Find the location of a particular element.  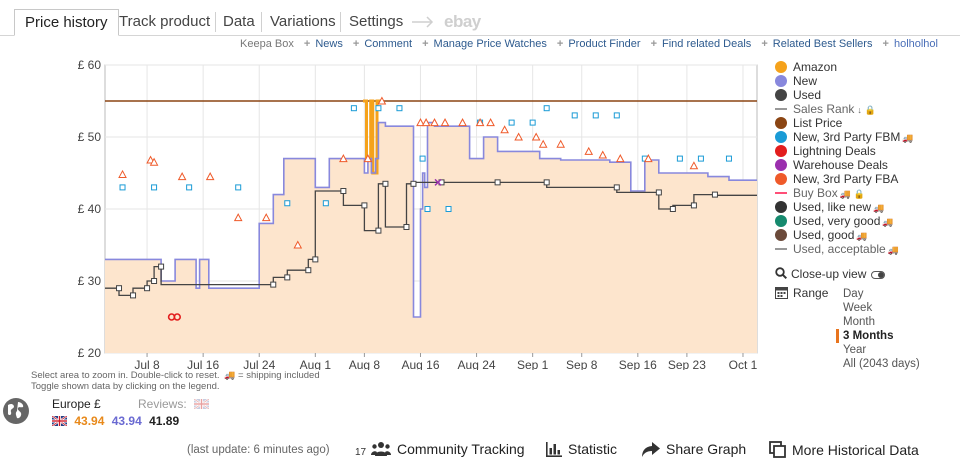

legend-label: New is located at coordinates (805, 81).